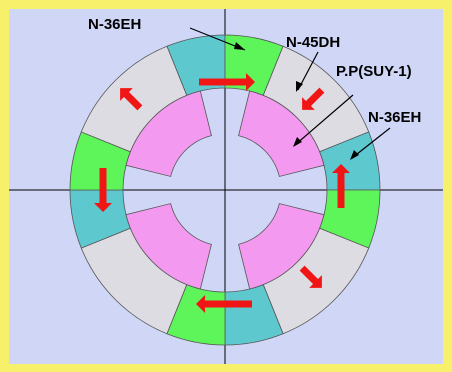  What do you see at coordinates (354, 155) in the screenshot?
I see `leader-arrowhead-right` at bounding box center [354, 155].